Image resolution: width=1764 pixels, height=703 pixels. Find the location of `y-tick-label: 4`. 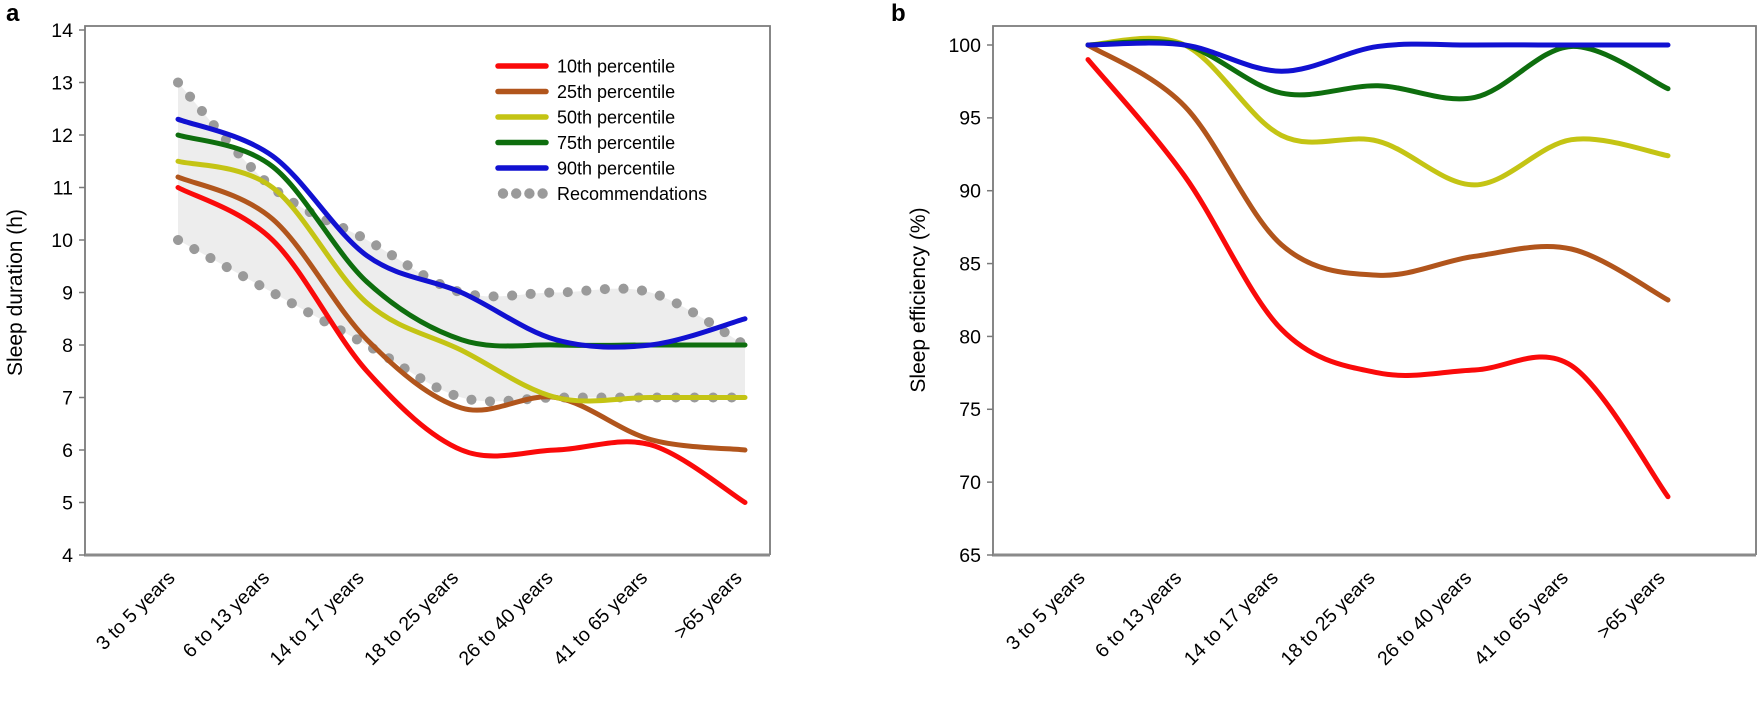

y-tick-label: 4 is located at coordinates (67, 556).